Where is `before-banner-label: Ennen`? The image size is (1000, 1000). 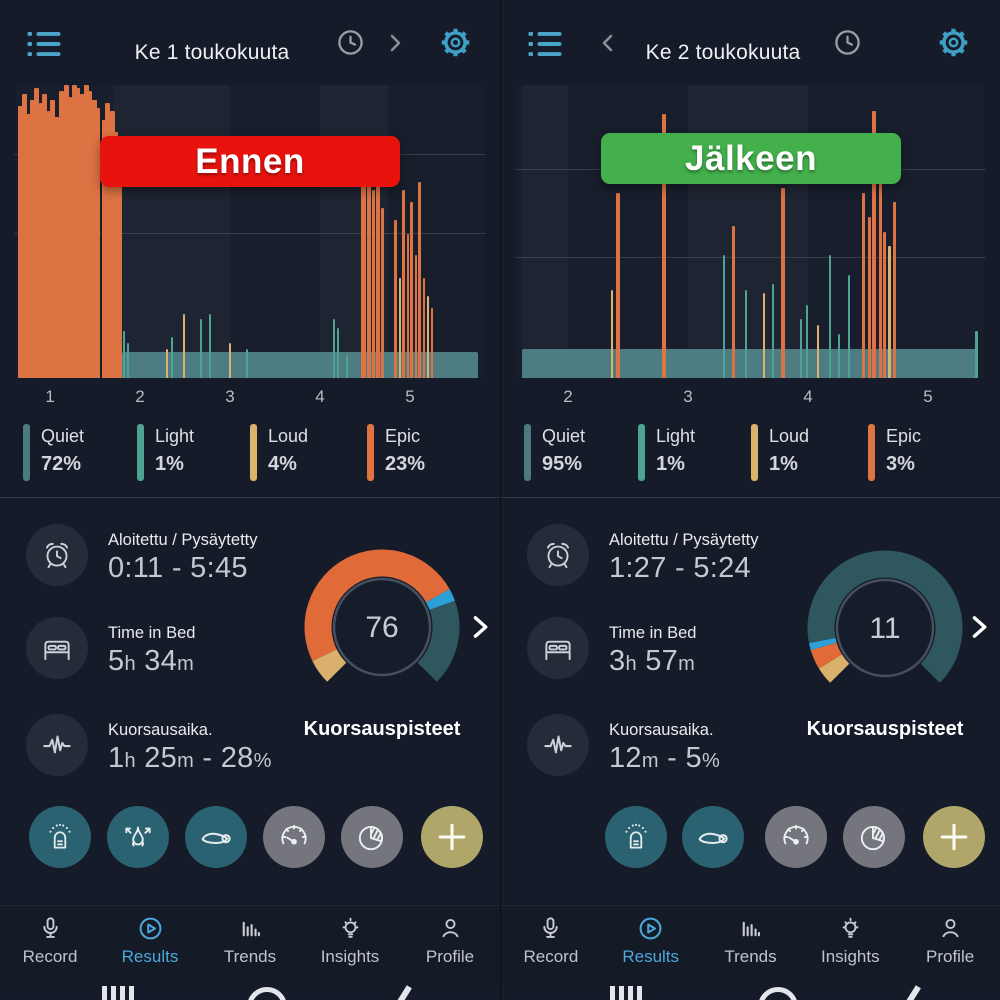 before-banner-label: Ennen is located at coordinates (250, 161).